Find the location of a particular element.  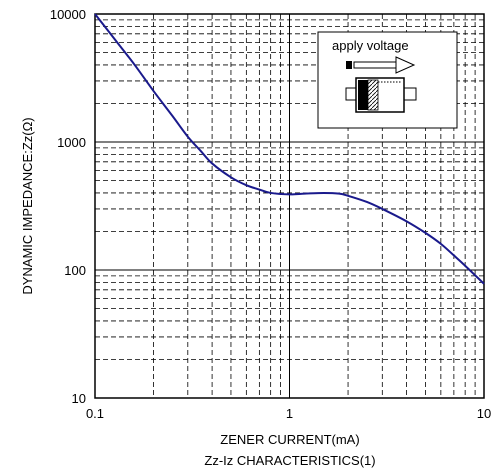

y-tick-label: 10000 is located at coordinates (68, 14).